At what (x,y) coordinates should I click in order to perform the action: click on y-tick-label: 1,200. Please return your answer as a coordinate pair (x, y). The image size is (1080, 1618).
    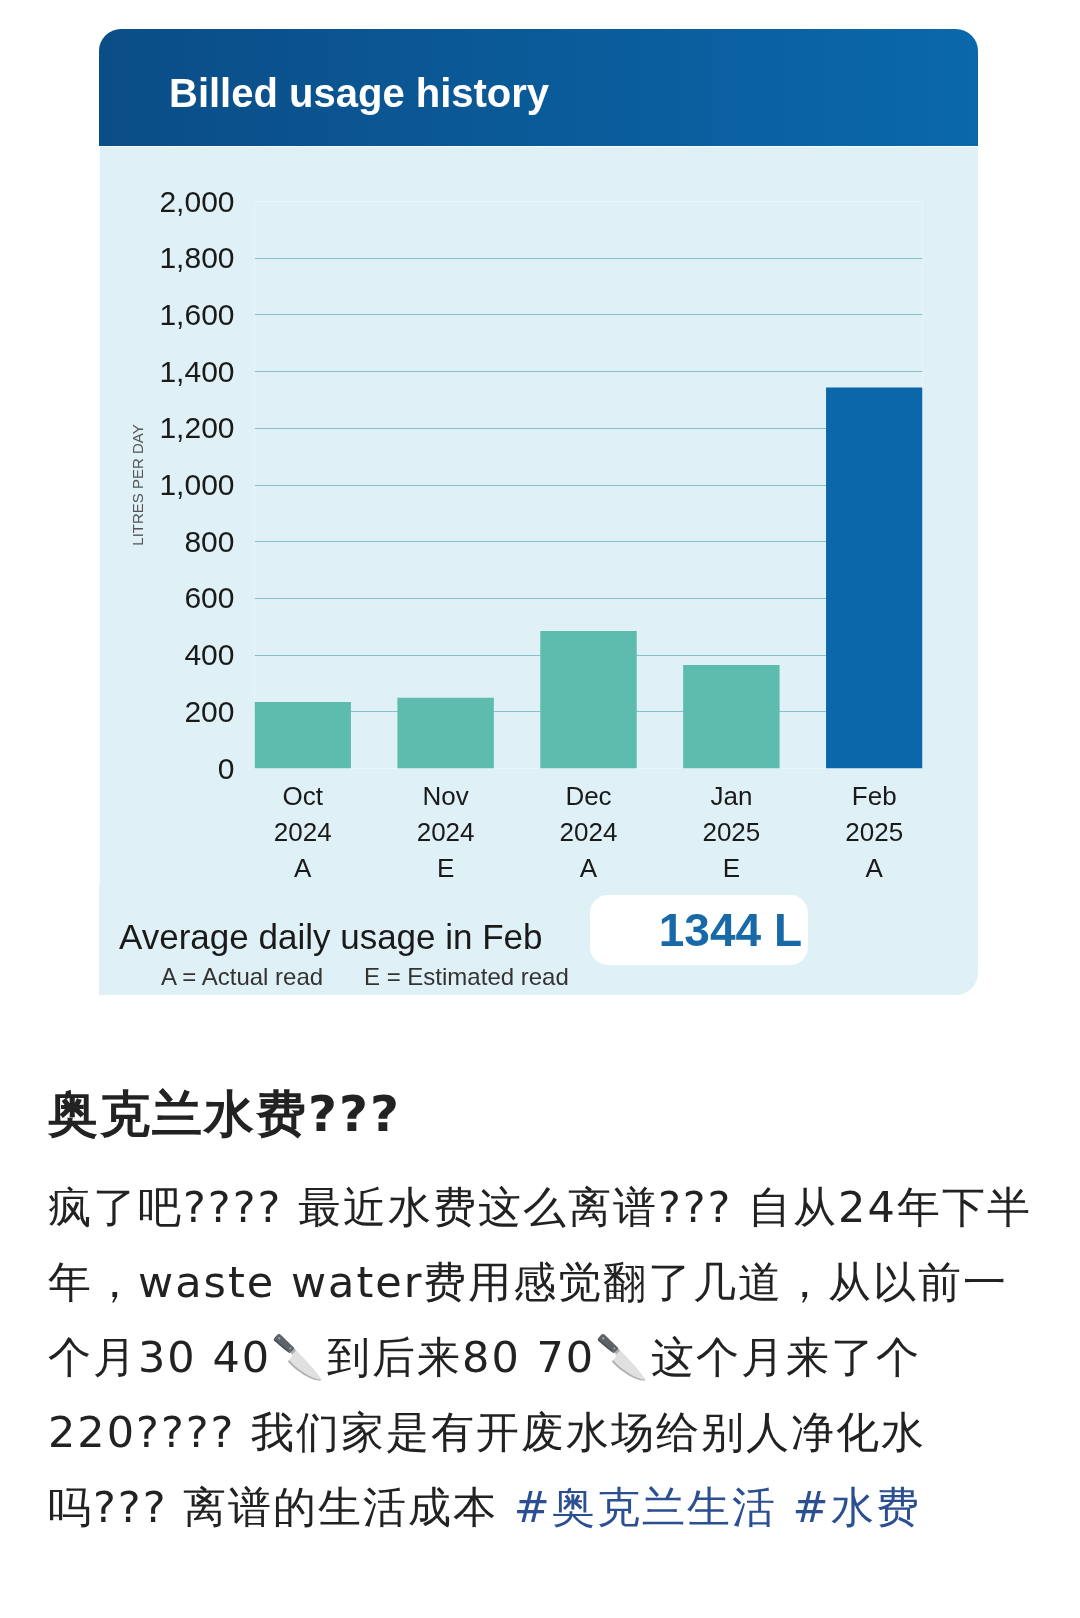
    Looking at the image, I should click on (197, 428).